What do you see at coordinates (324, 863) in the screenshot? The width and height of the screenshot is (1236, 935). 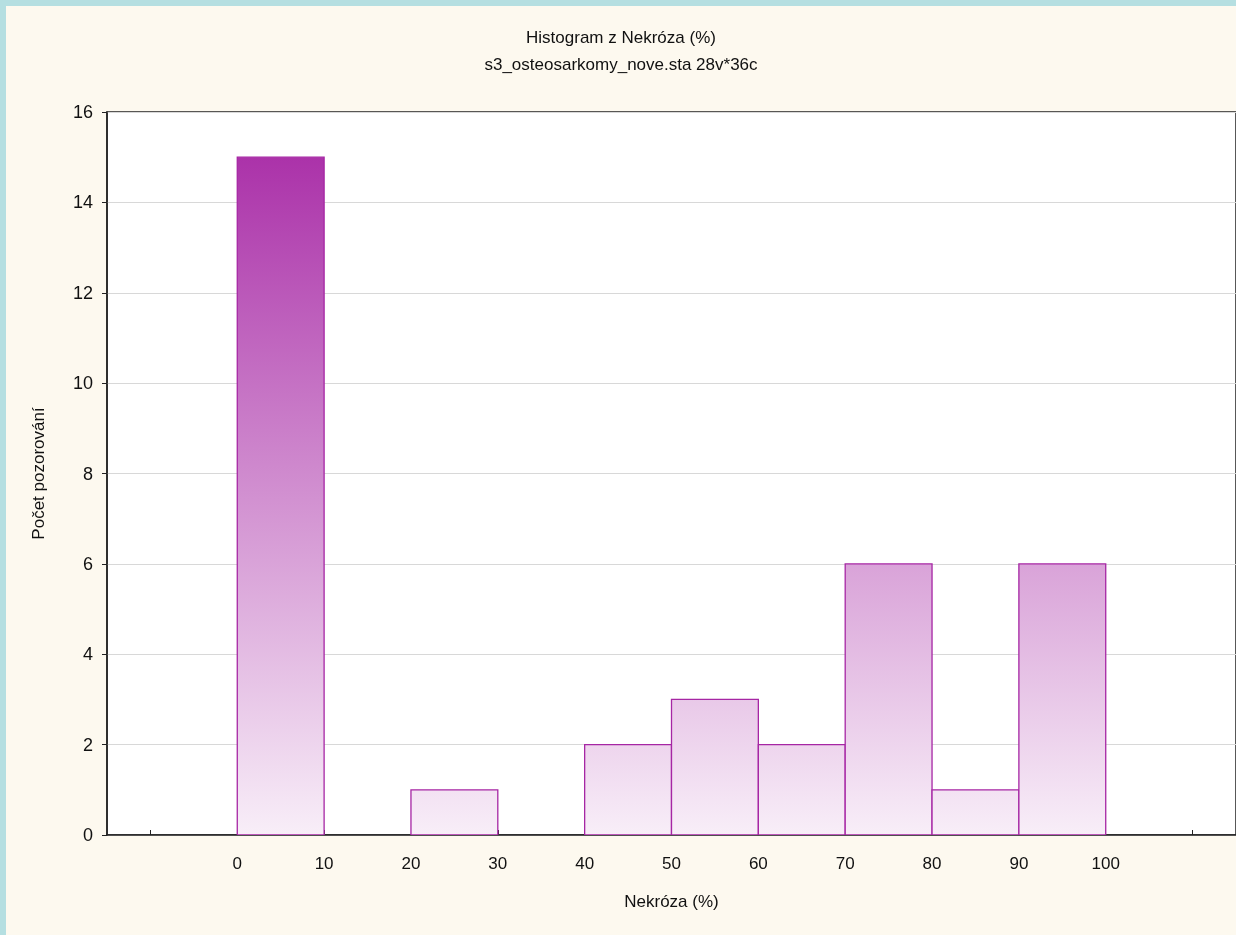 I see `x-tick-label: 10` at bounding box center [324, 863].